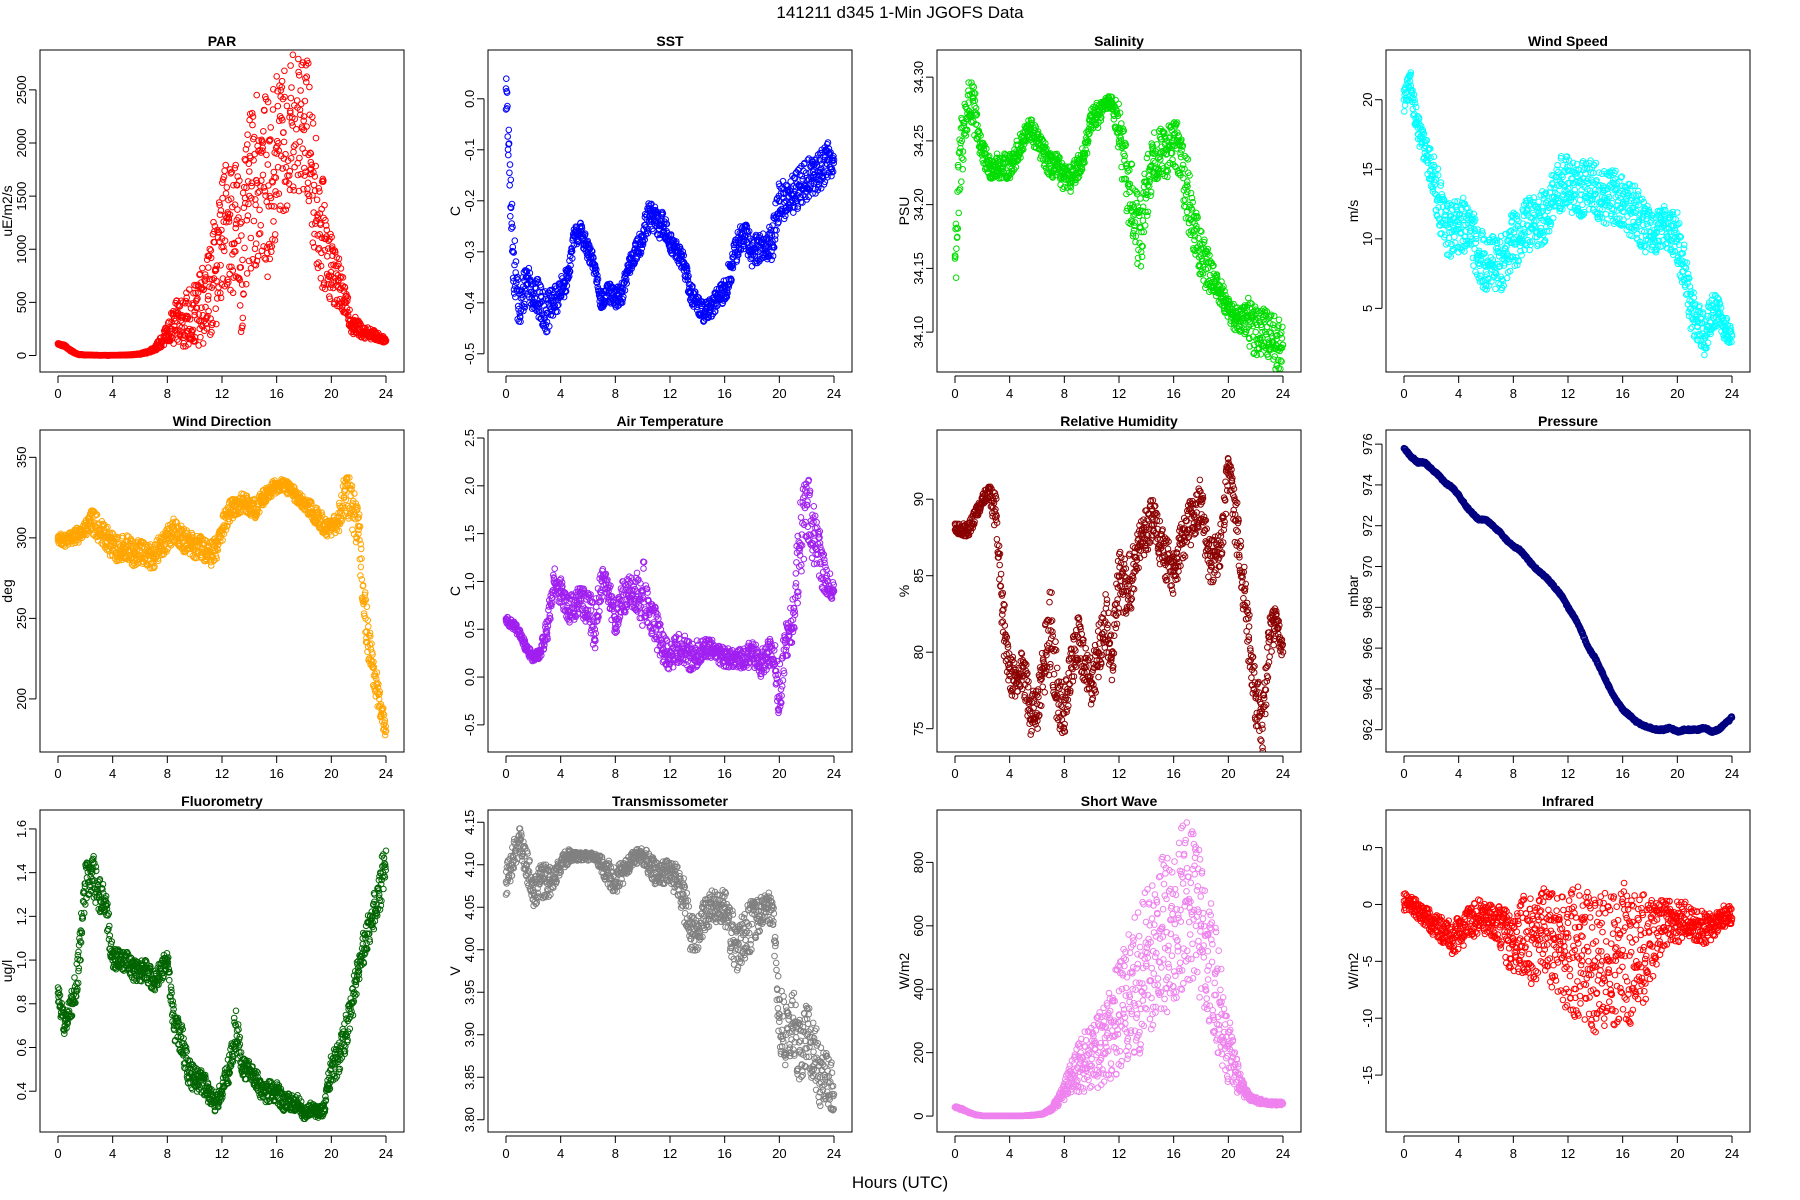 The width and height of the screenshot is (1800, 1200). I want to click on par-x-axis: 0 4 8 12 16 20 24, so click(223, 388).